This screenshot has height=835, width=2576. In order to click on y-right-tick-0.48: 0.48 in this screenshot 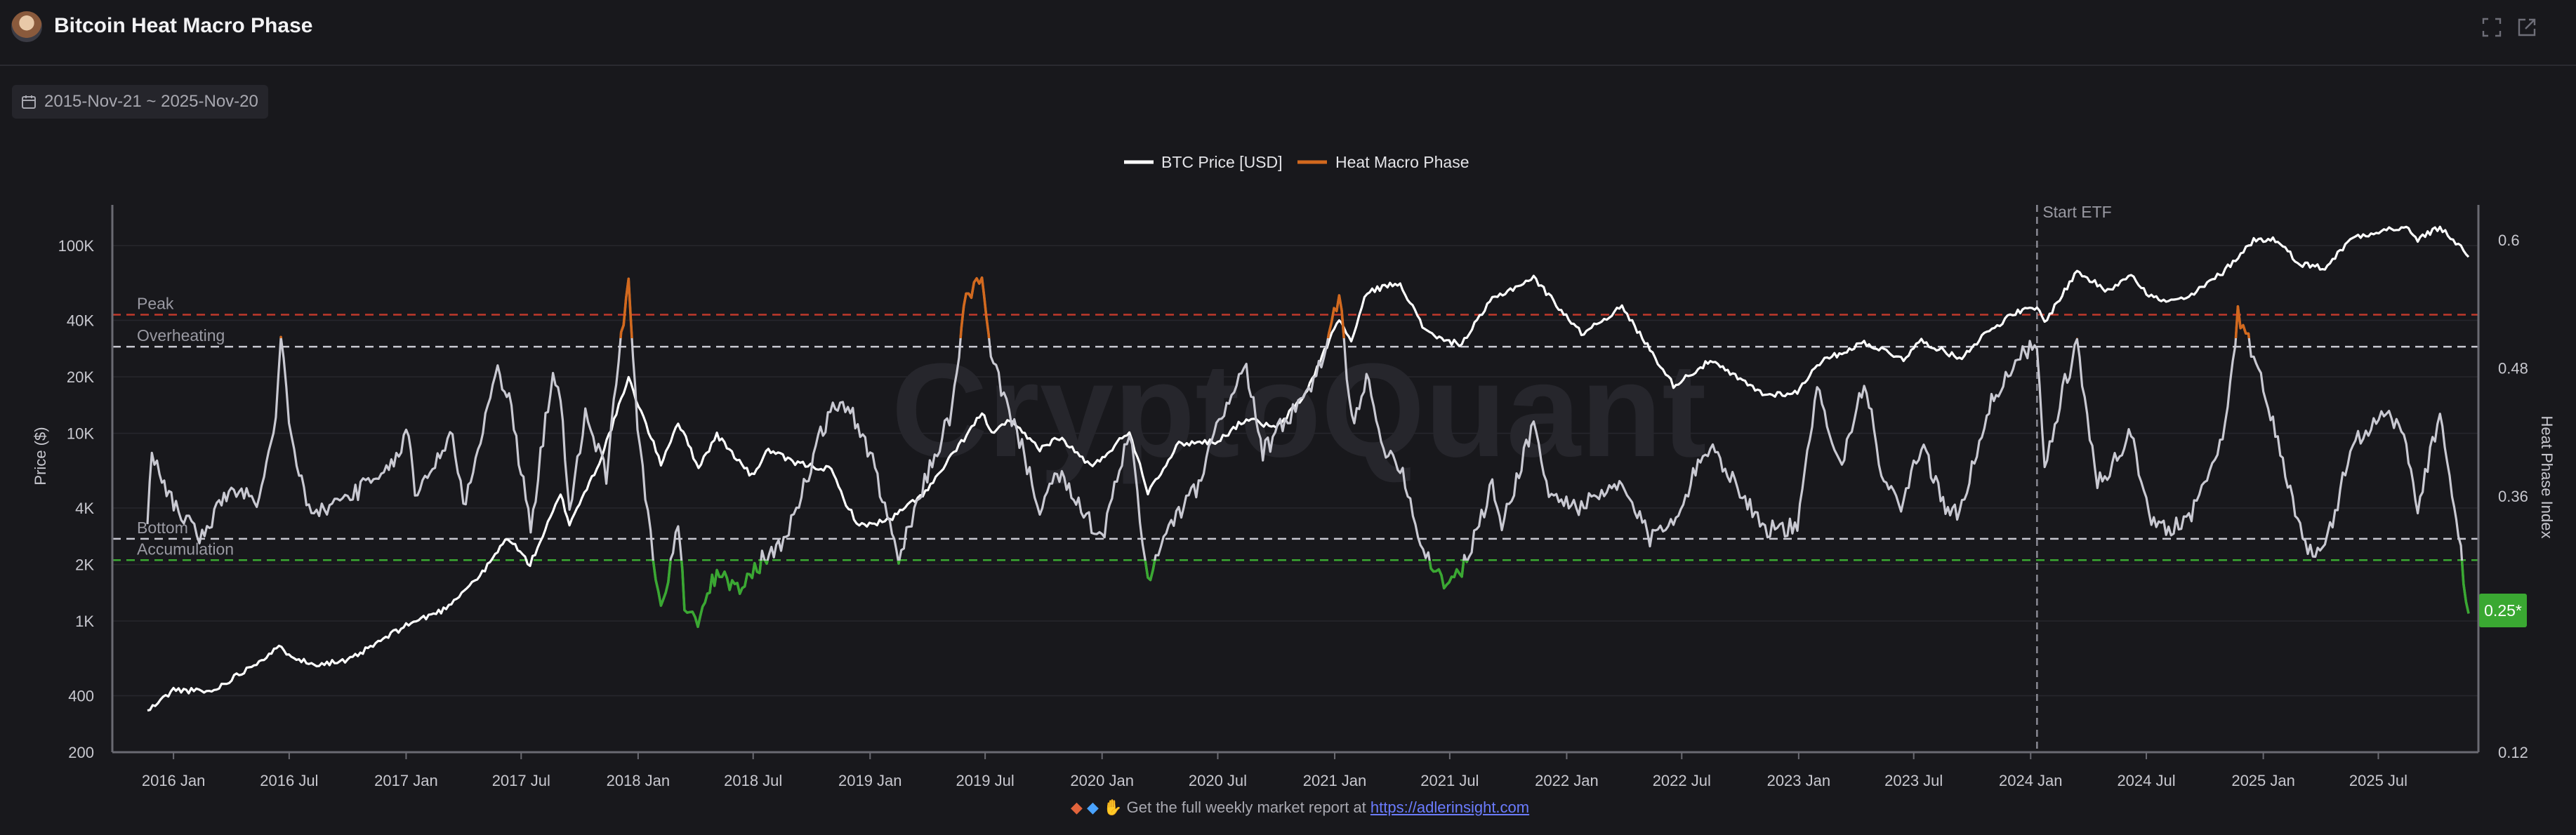, I will do `click(2513, 369)`.